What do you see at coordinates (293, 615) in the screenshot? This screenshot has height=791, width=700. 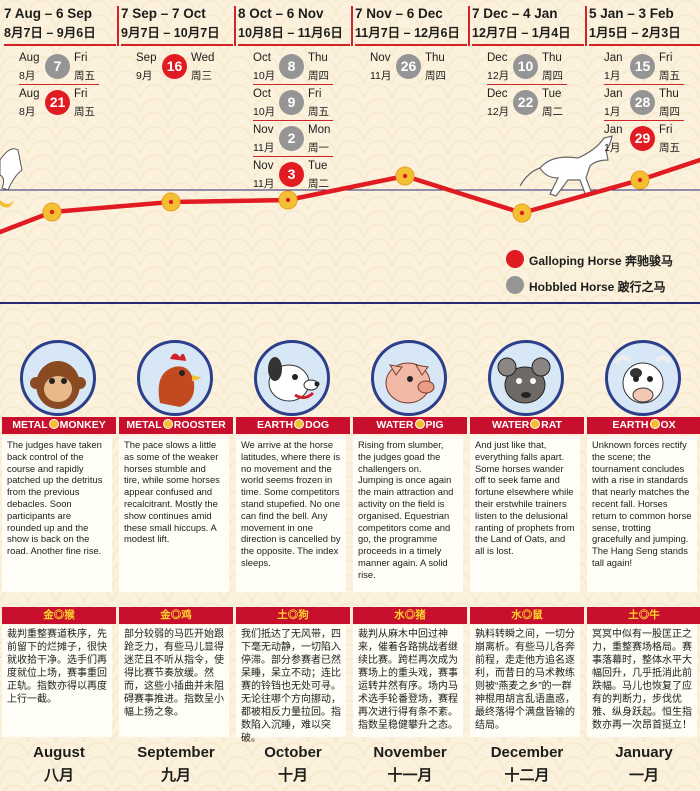 I see `zodiac-banner-zh: 土◎狗` at bounding box center [293, 615].